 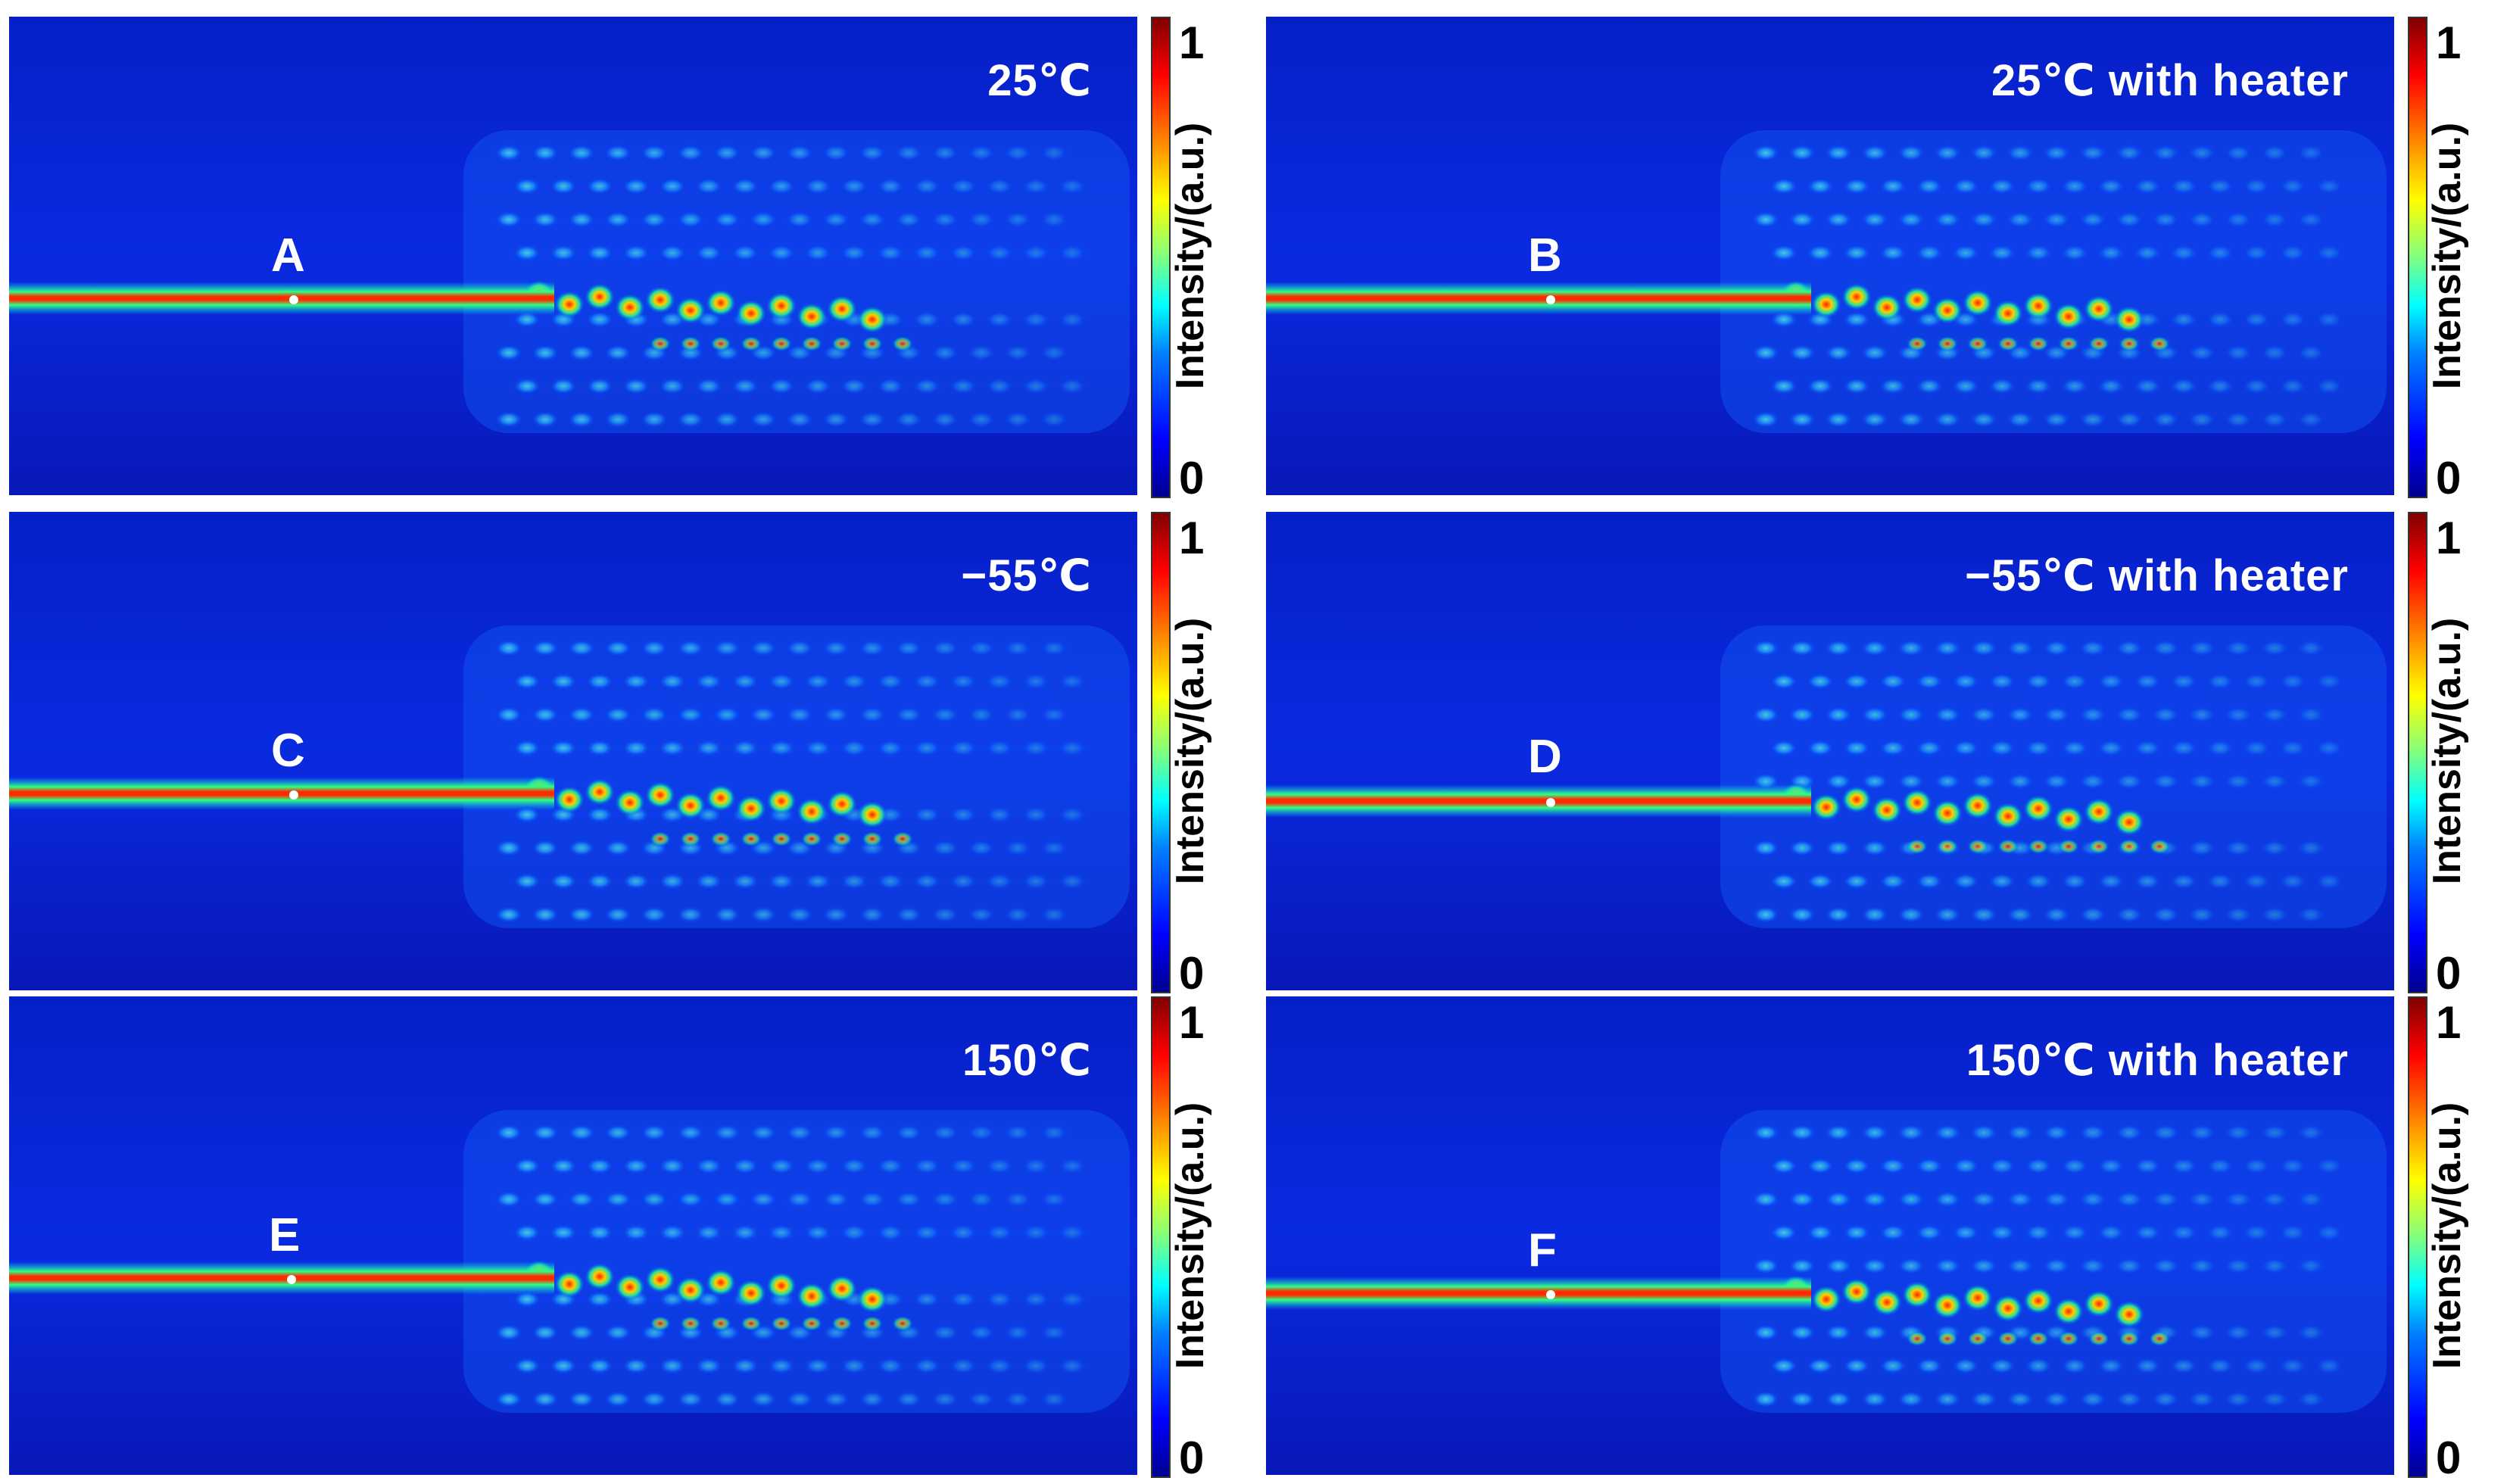 What do you see at coordinates (1027, 1060) in the screenshot?
I see `condition-label: 150℃` at bounding box center [1027, 1060].